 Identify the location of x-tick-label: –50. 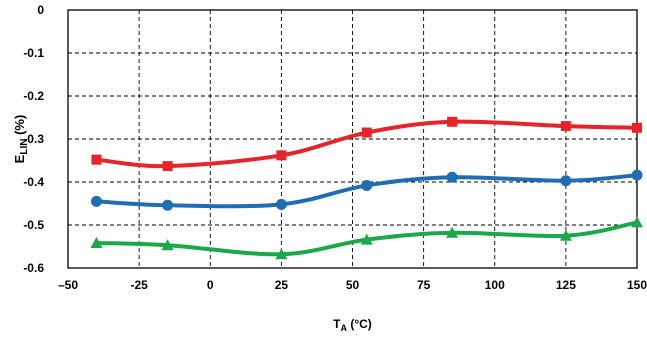
(68, 285).